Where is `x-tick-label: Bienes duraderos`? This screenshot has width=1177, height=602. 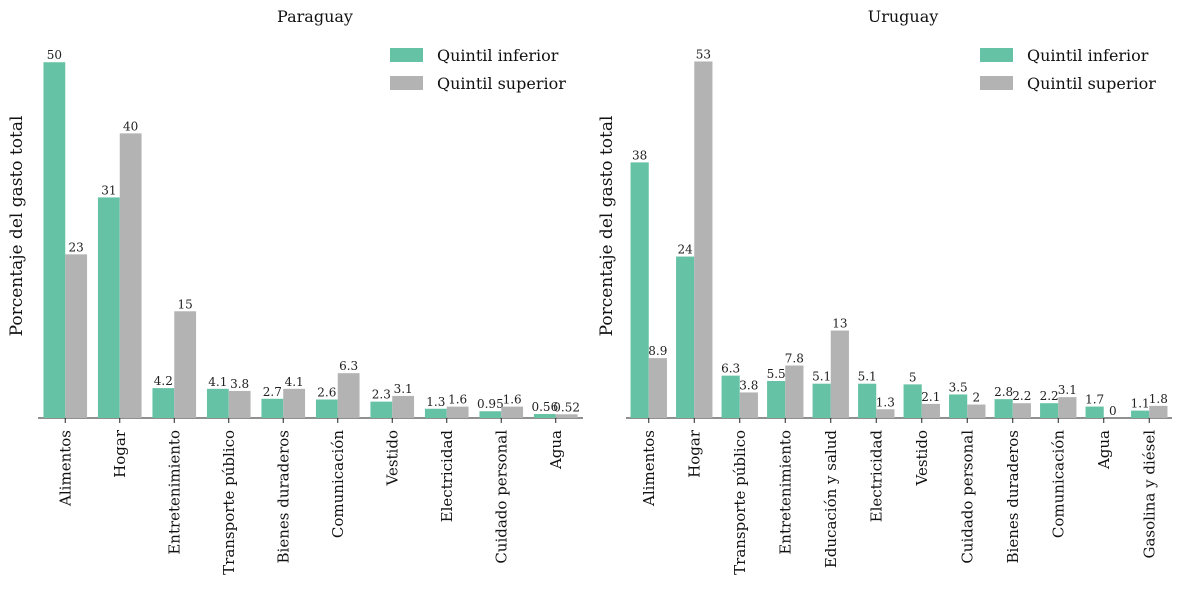 x-tick-label: Bienes duraderos is located at coordinates (283, 496).